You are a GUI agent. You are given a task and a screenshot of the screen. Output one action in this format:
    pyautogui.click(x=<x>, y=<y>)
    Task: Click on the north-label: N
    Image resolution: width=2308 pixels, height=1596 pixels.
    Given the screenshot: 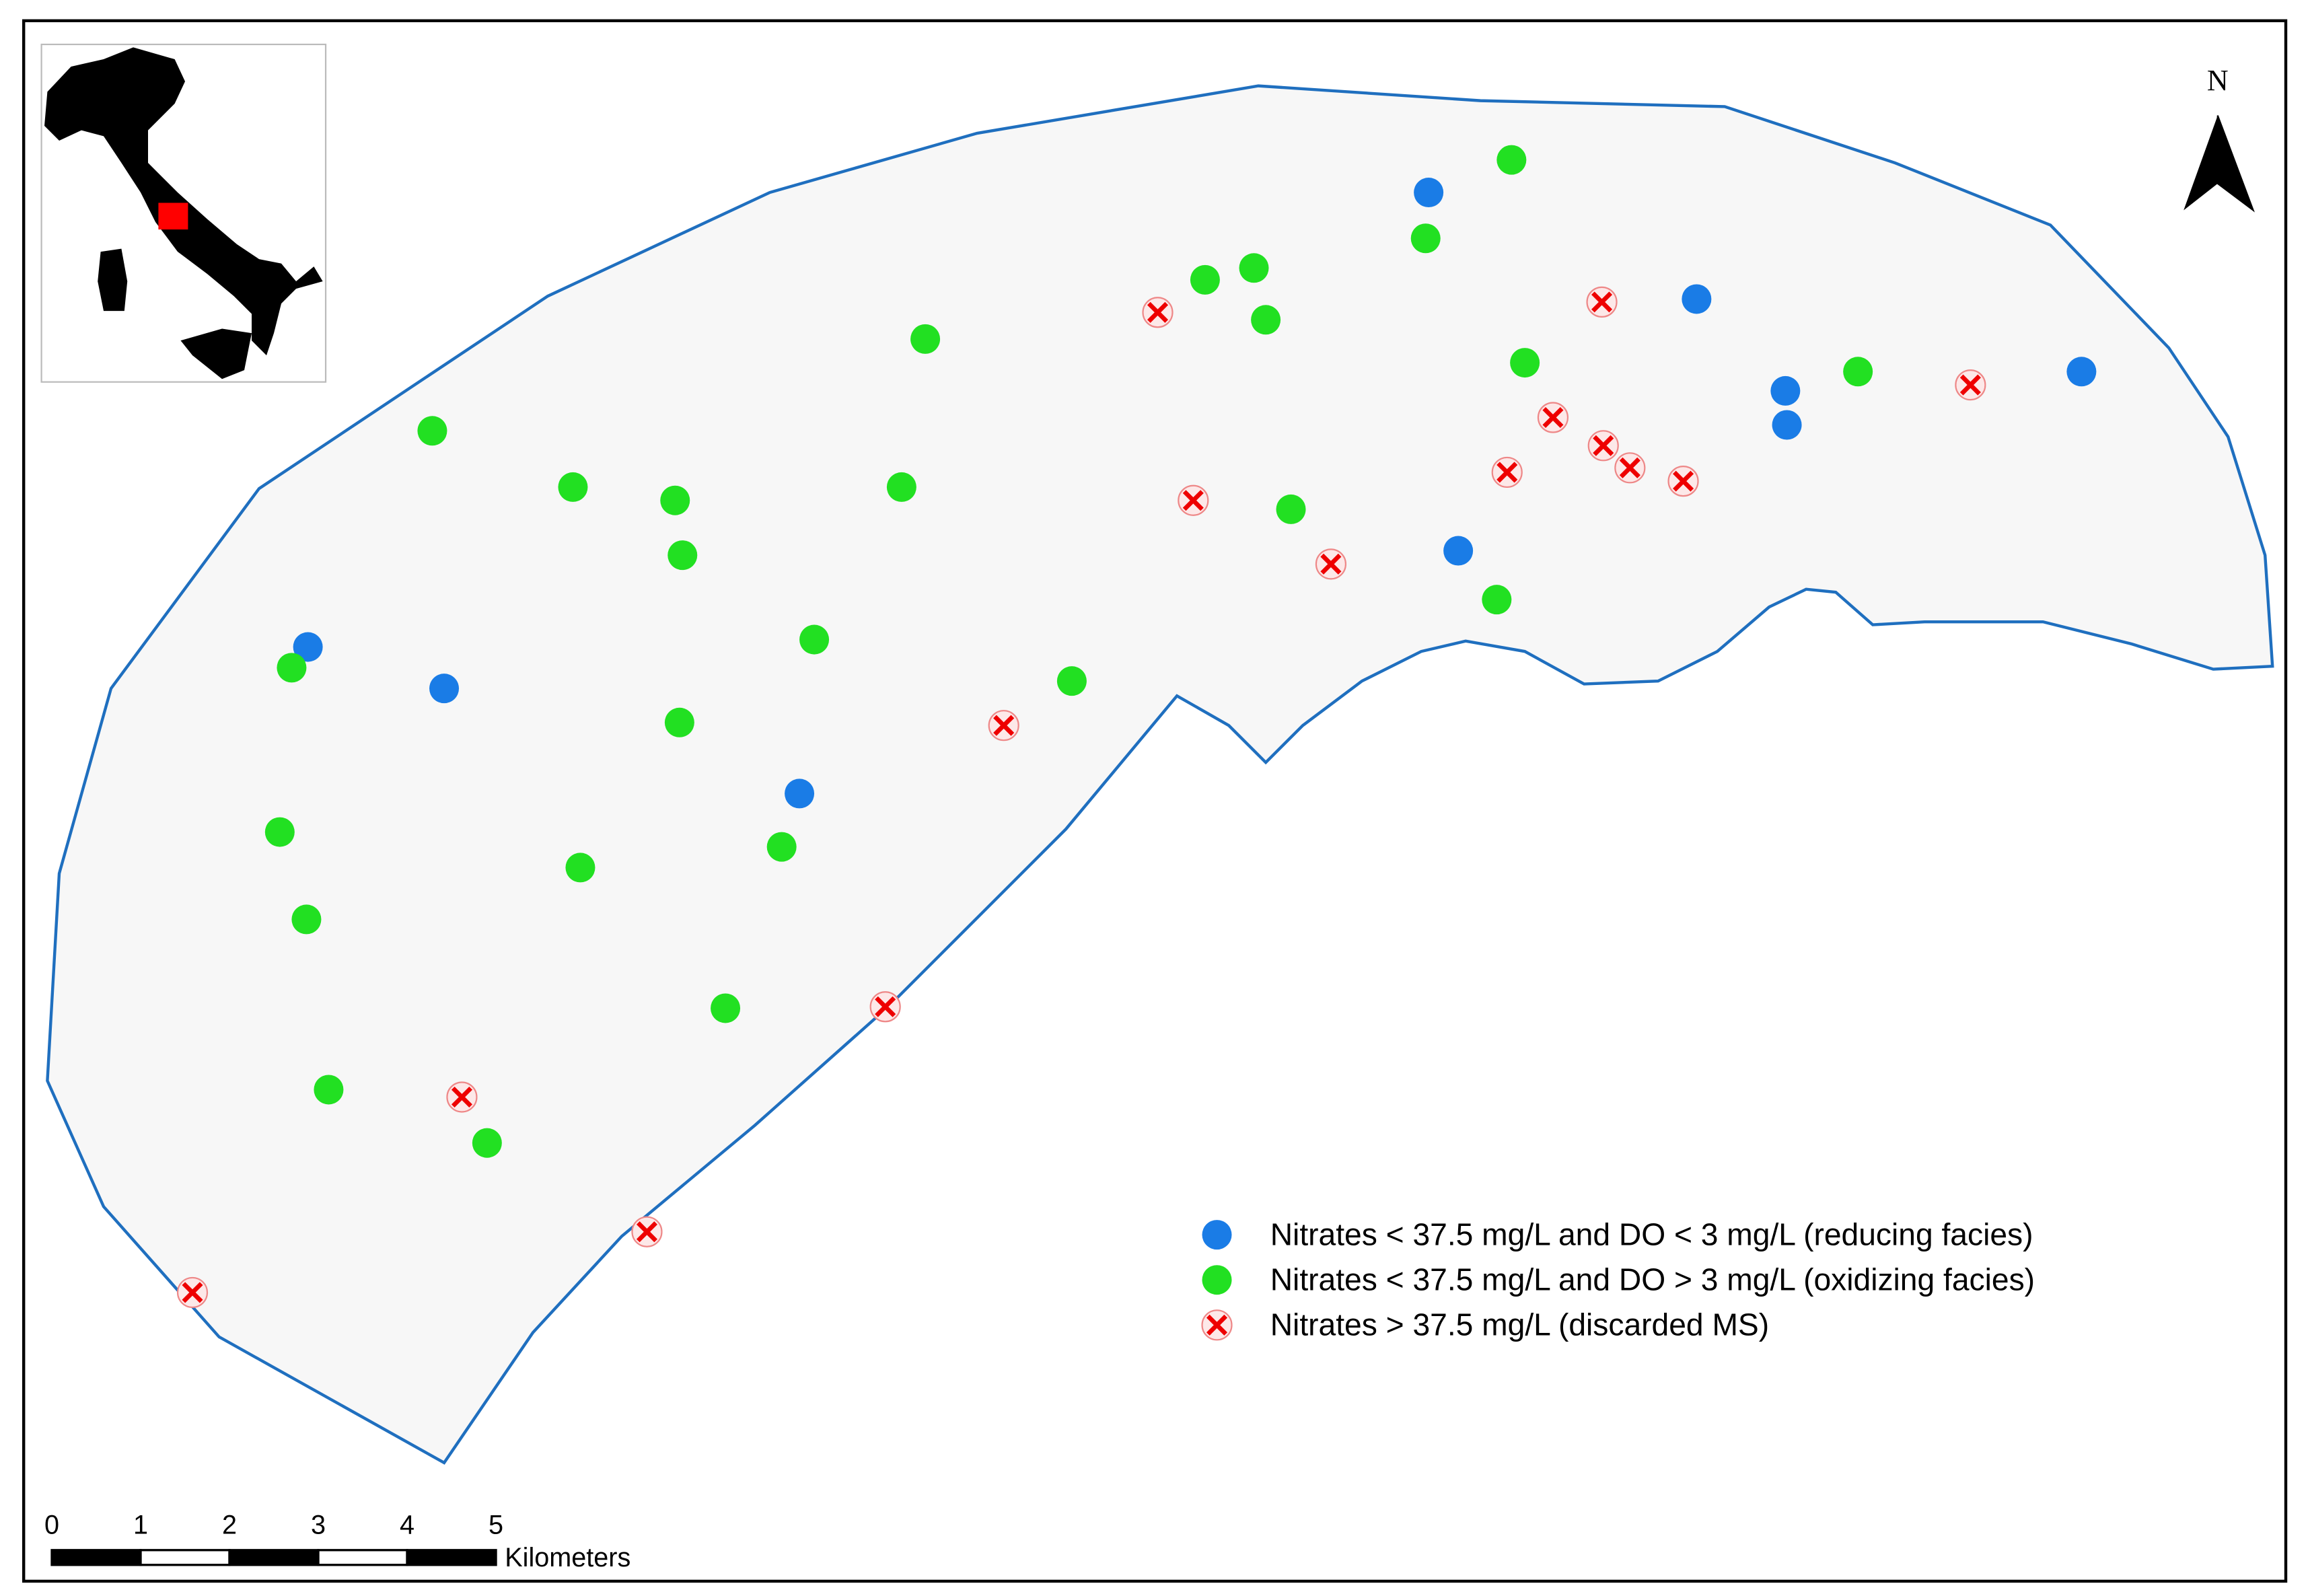 What is the action you would take?
    pyautogui.click(x=2218, y=80)
    